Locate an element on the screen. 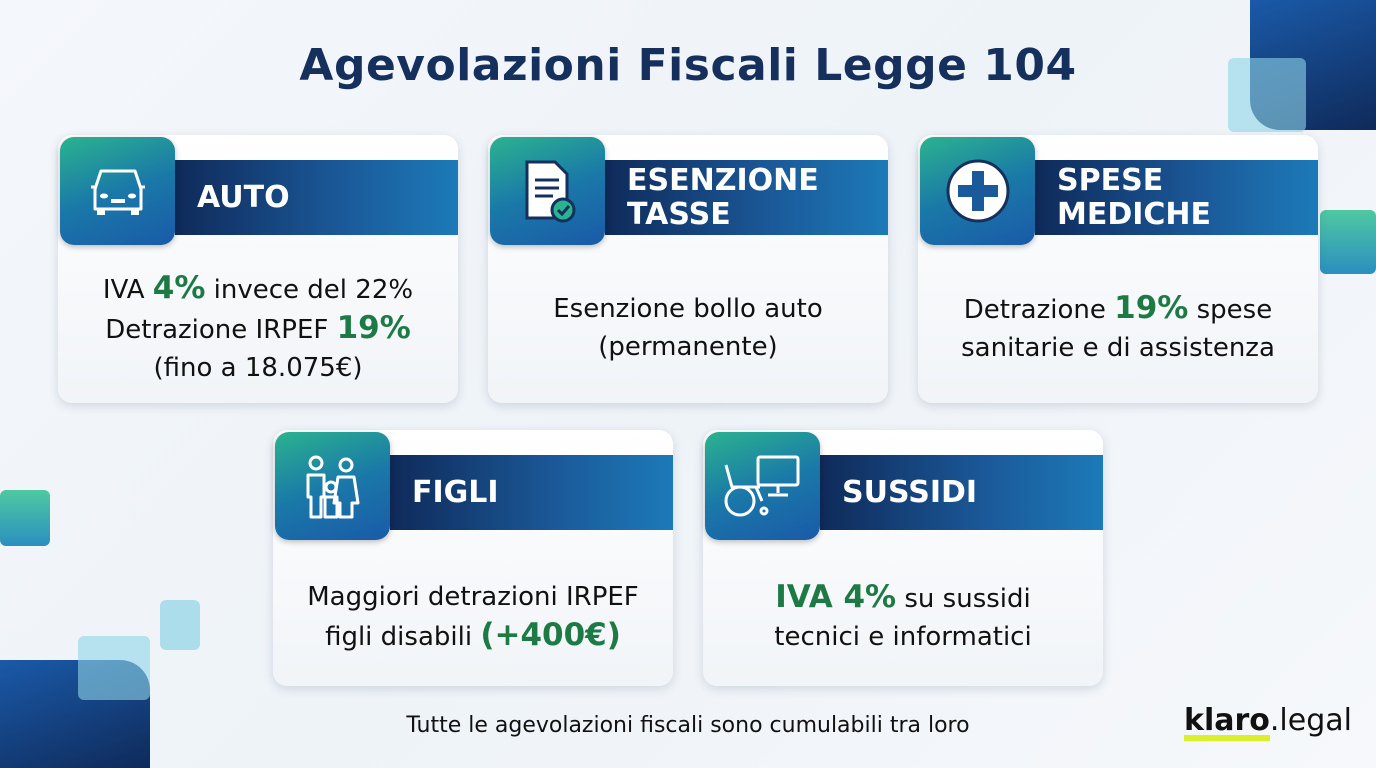  logo-light: .legal is located at coordinates (1310, 720).